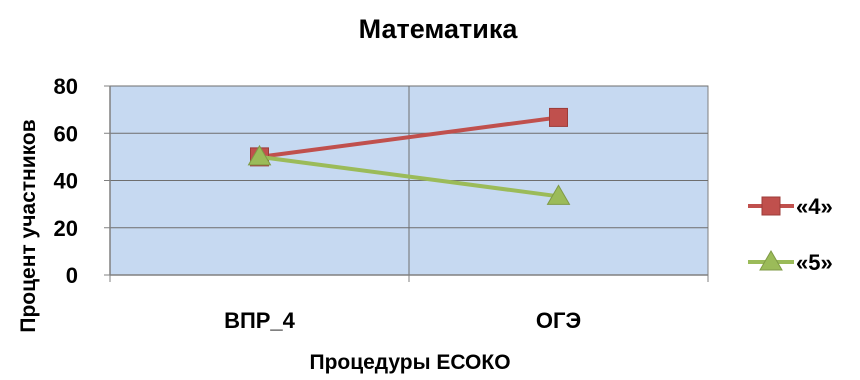 This screenshot has width=860, height=380. What do you see at coordinates (558, 320) in the screenshot?
I see `x-tick-label: ОГЭ` at bounding box center [558, 320].